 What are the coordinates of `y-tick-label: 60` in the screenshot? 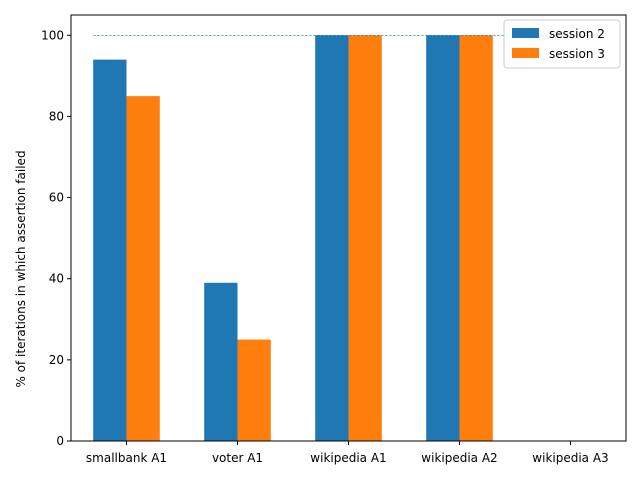 It's located at (56, 198).